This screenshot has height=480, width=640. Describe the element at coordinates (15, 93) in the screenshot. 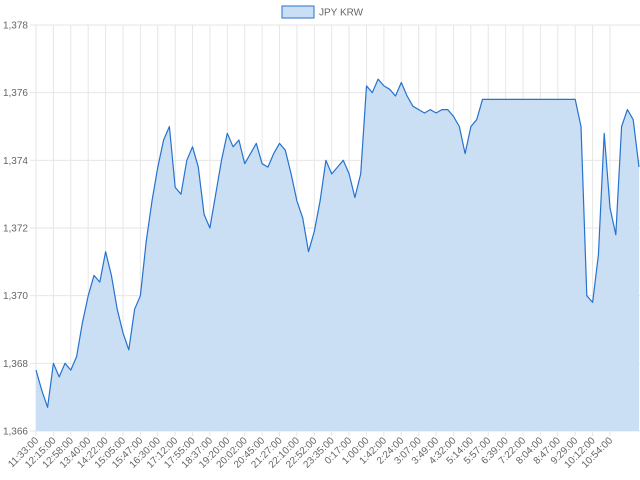

I see `y-tick-label: 1,376` at that location.